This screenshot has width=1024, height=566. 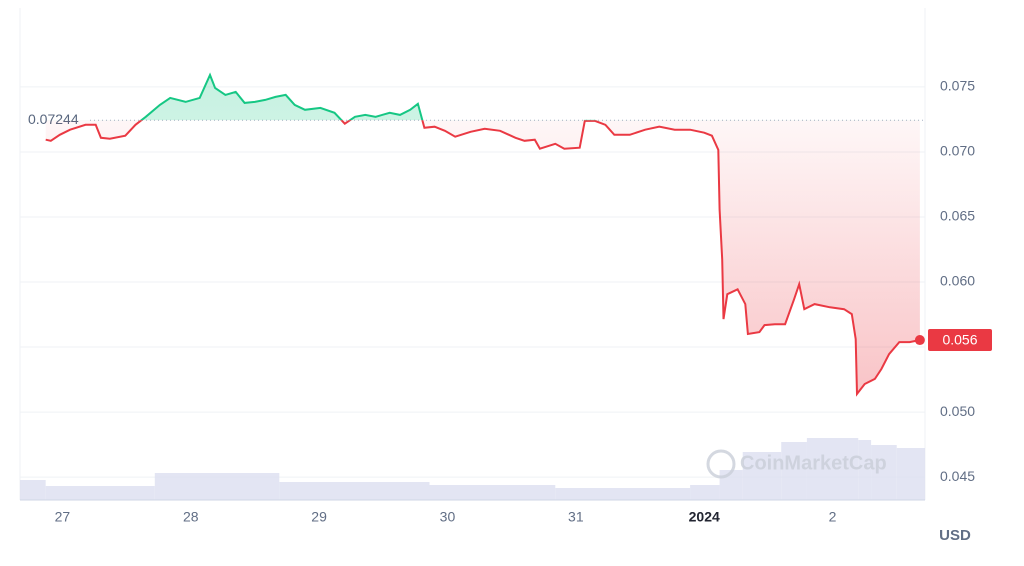 I want to click on y-tick-label: 0.075, so click(x=957, y=86).